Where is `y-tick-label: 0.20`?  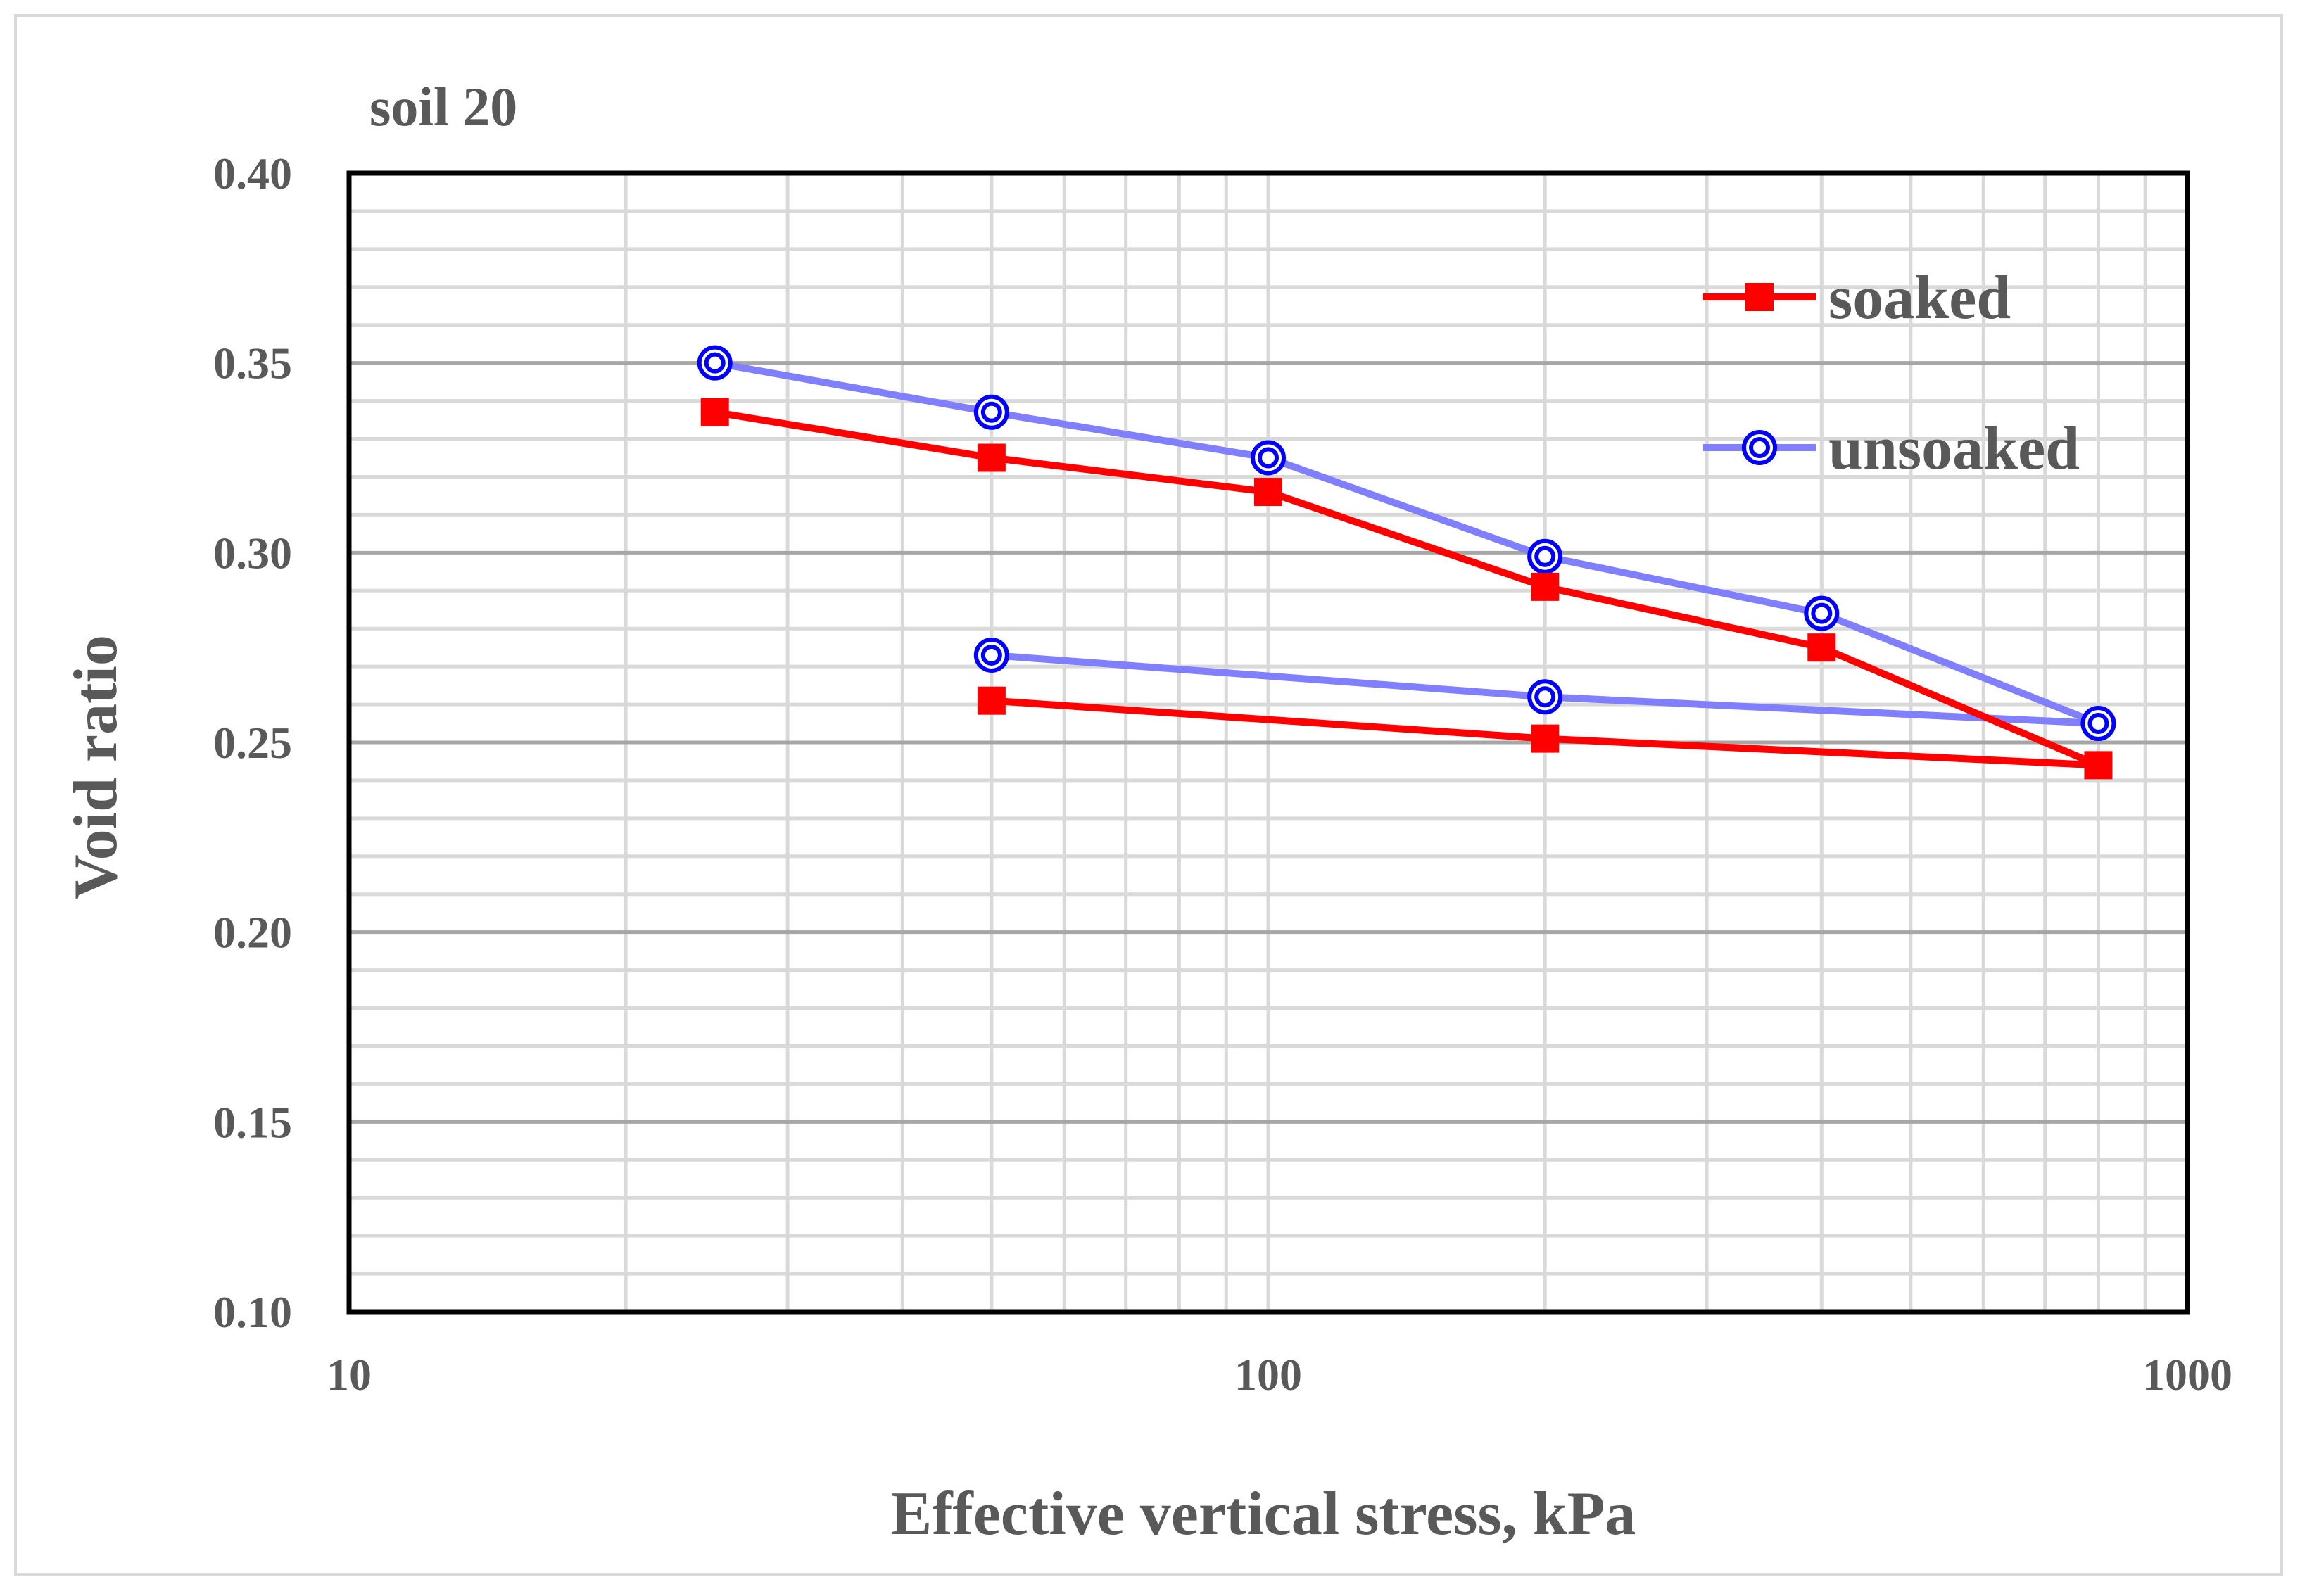
y-tick-label: 0.20 is located at coordinates (252, 933).